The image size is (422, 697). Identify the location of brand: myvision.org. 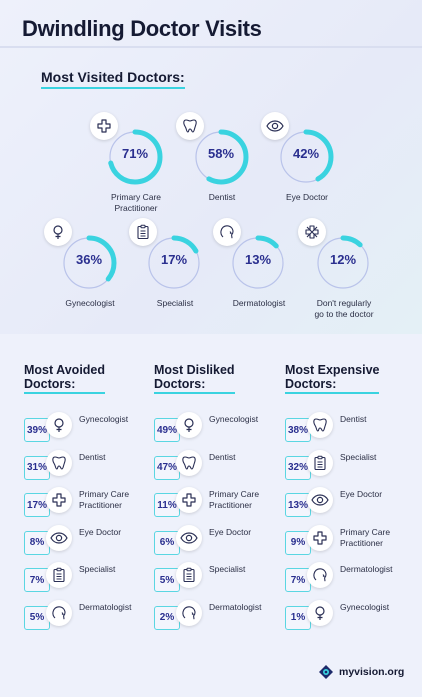
(361, 672).